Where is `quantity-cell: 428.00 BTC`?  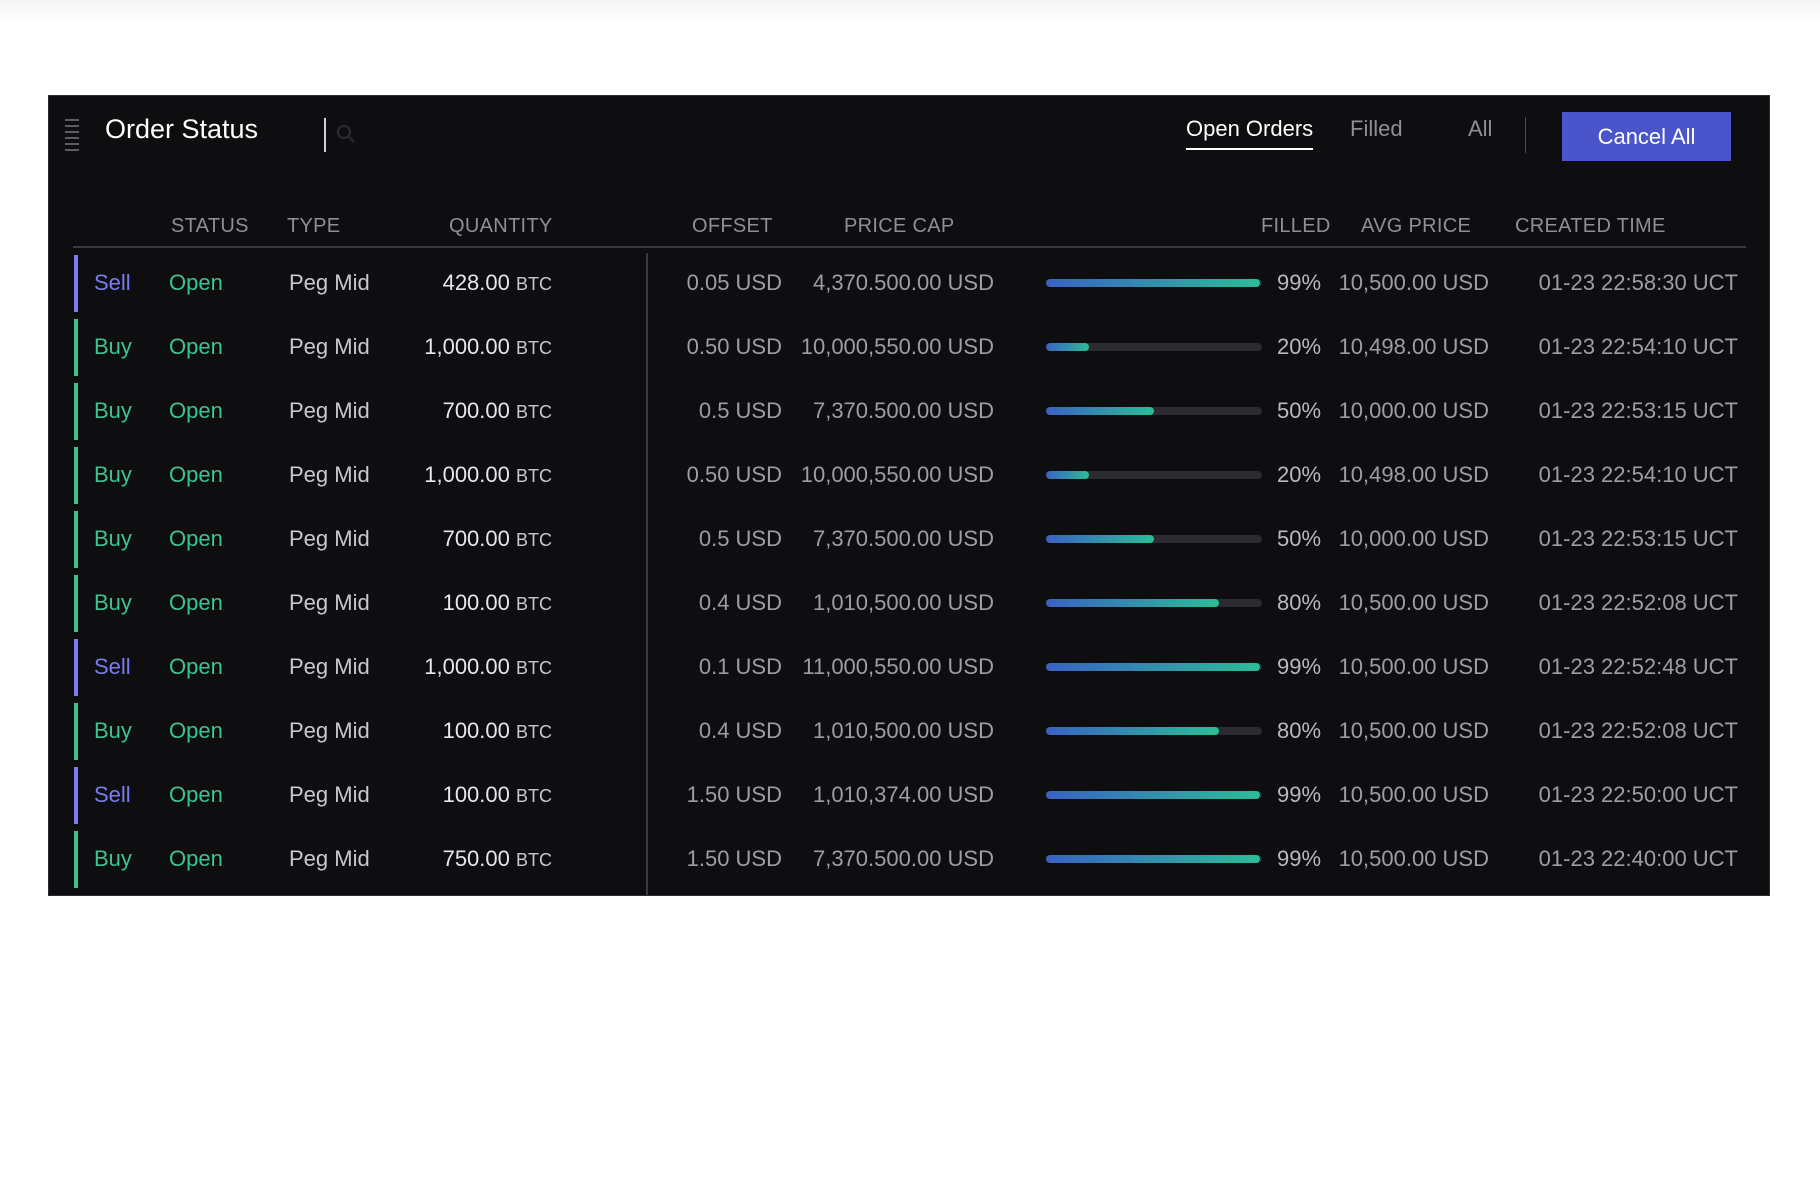 quantity-cell: 428.00 BTC is located at coordinates (497, 283).